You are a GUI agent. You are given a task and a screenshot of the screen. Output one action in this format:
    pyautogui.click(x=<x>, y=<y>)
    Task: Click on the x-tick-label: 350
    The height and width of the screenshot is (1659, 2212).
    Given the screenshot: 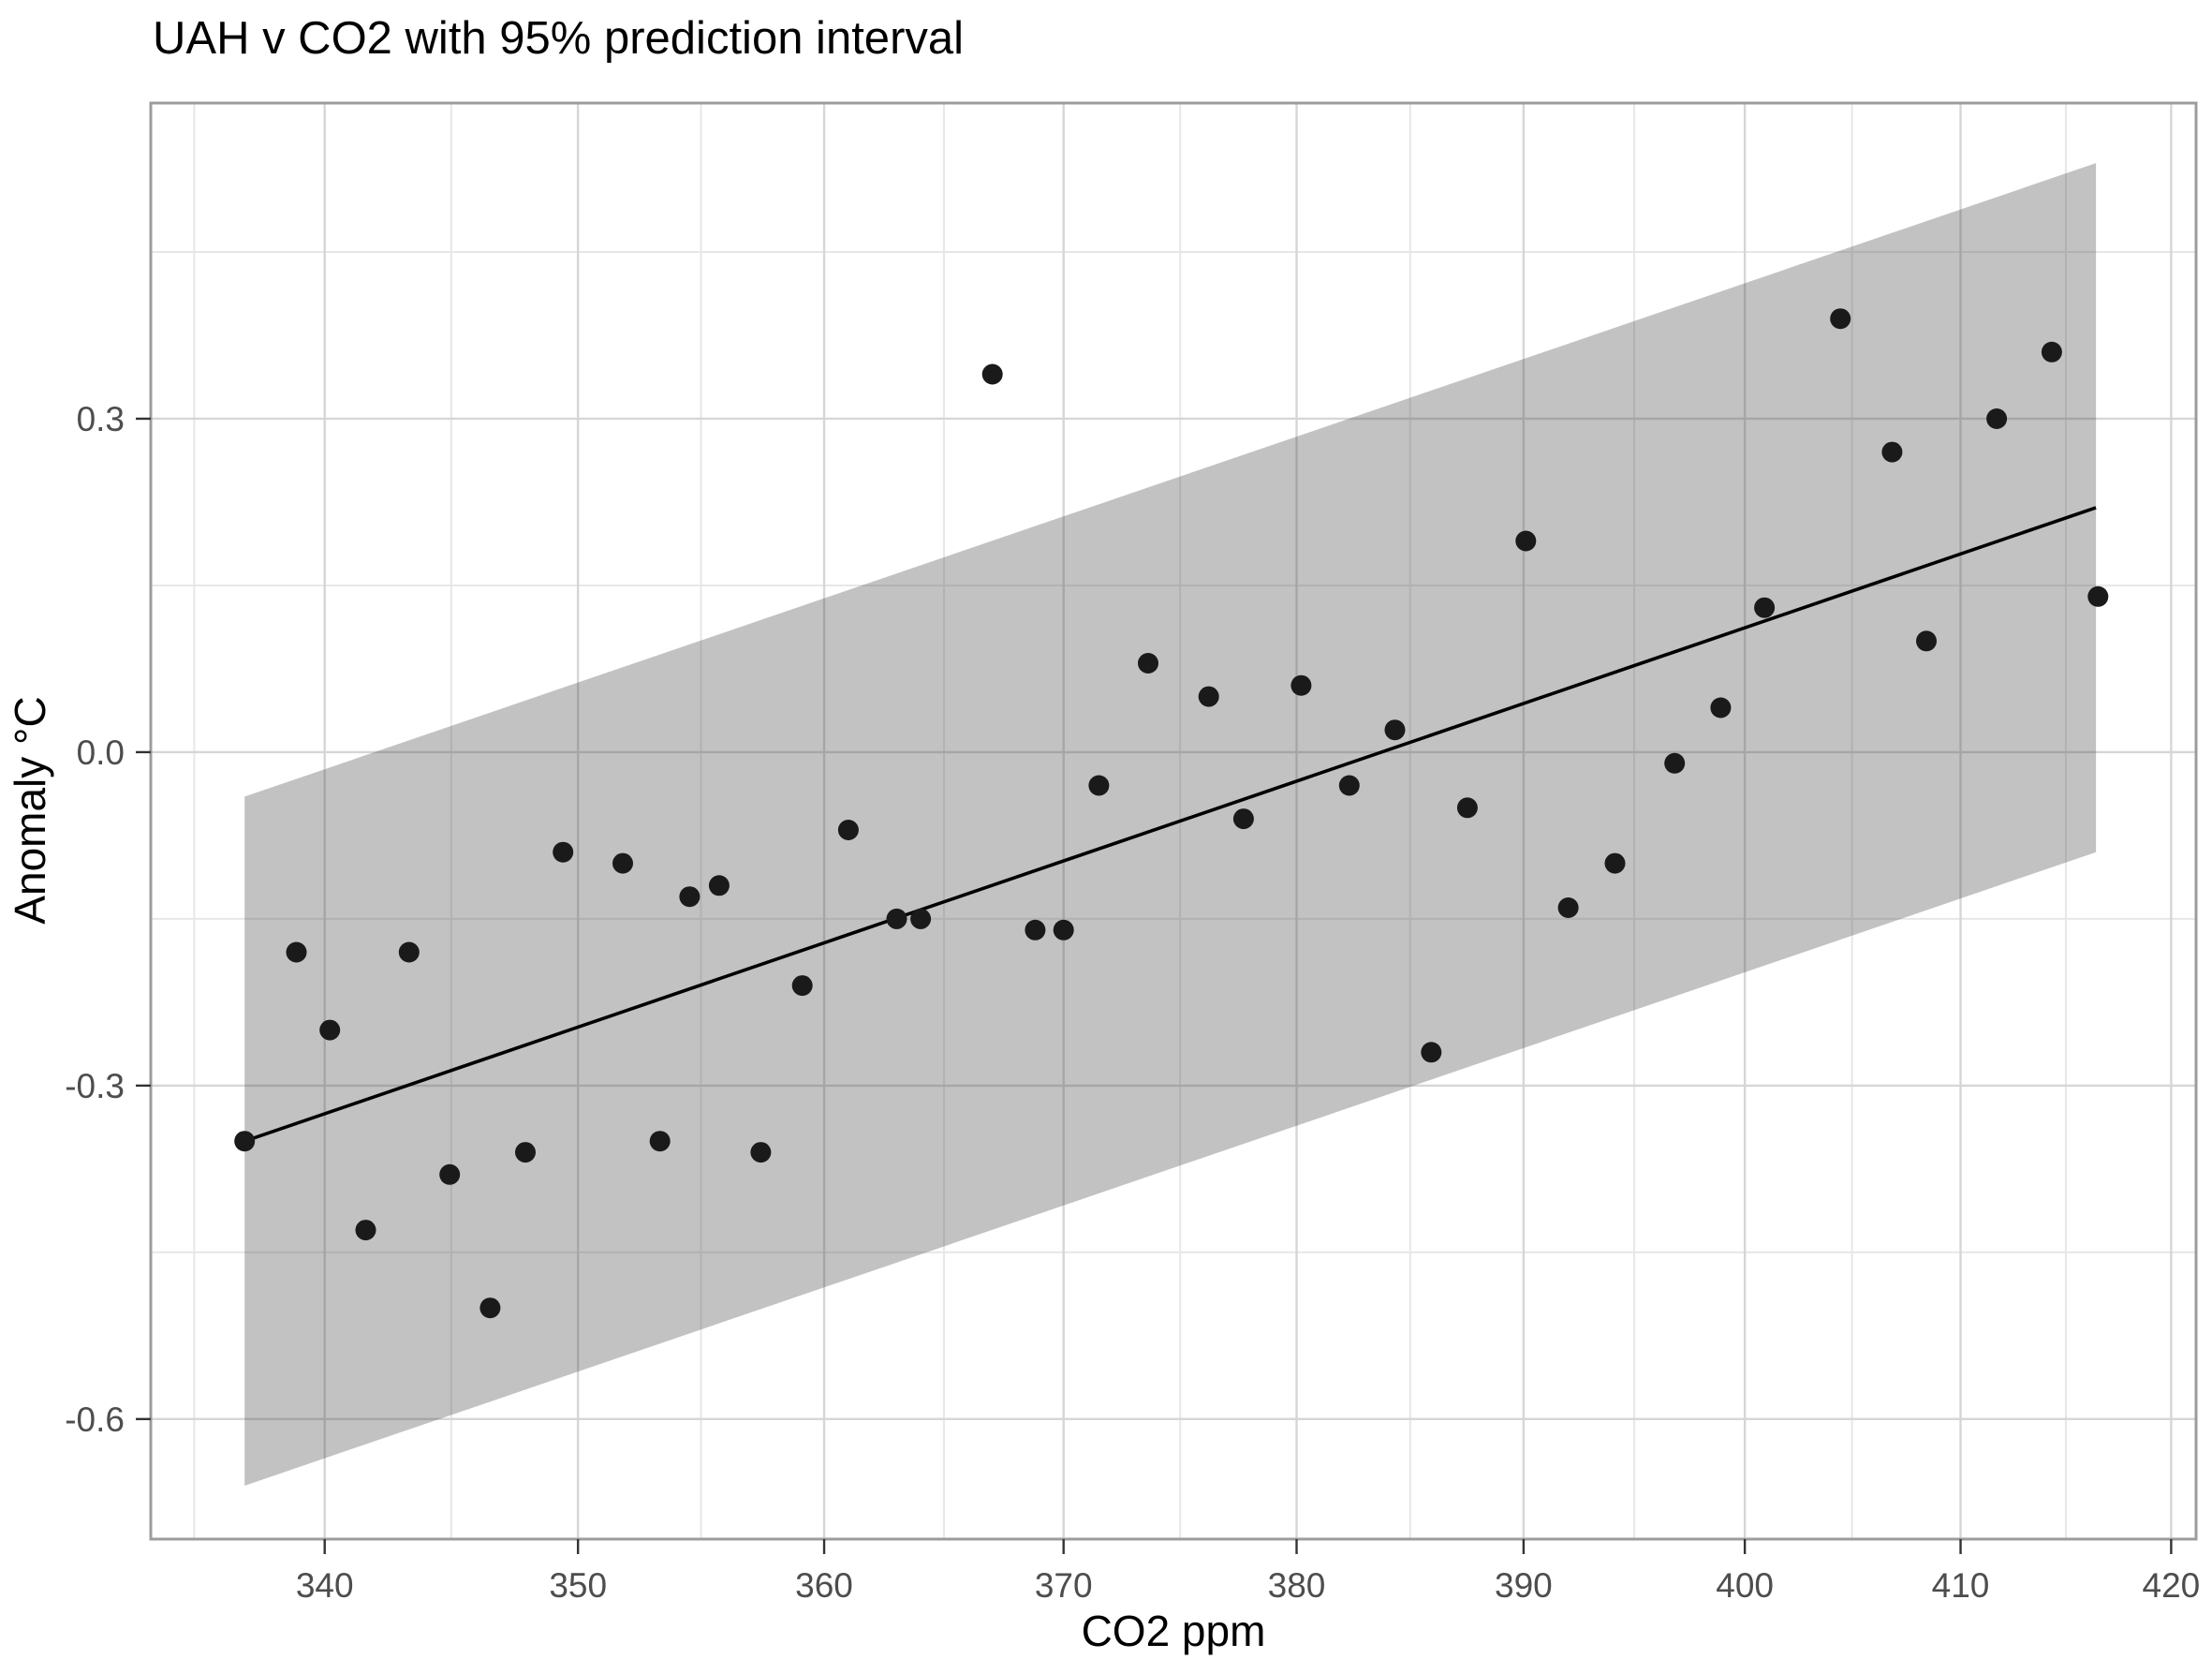 What is the action you would take?
    pyautogui.click(x=578, y=1586)
    